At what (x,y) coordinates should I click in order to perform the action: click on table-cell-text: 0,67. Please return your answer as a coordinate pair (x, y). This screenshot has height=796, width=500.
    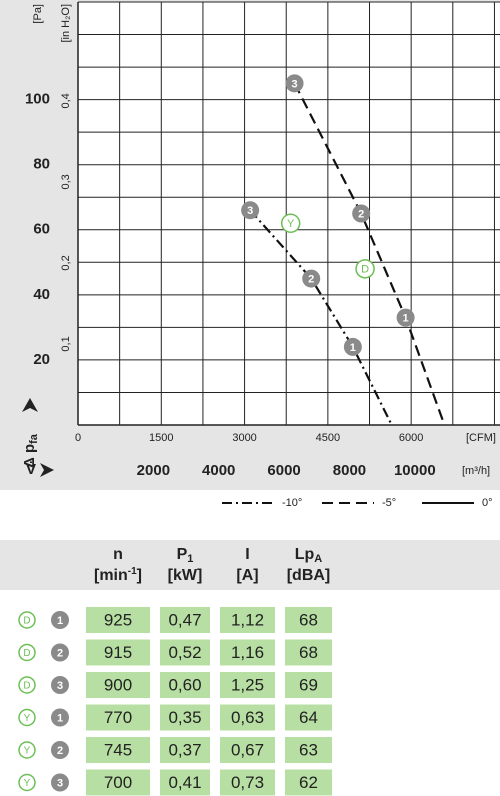
    Looking at the image, I should click on (247, 749).